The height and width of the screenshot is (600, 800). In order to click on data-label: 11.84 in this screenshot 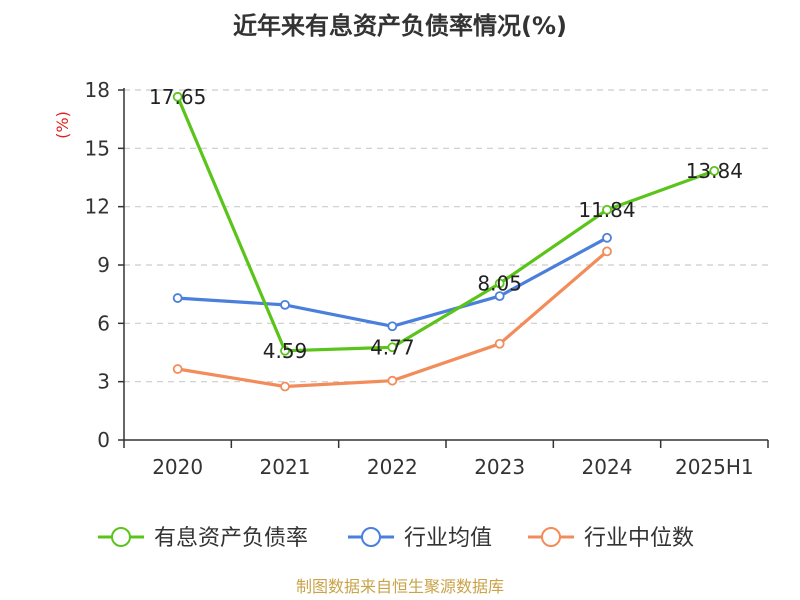, I will do `click(606, 210)`.